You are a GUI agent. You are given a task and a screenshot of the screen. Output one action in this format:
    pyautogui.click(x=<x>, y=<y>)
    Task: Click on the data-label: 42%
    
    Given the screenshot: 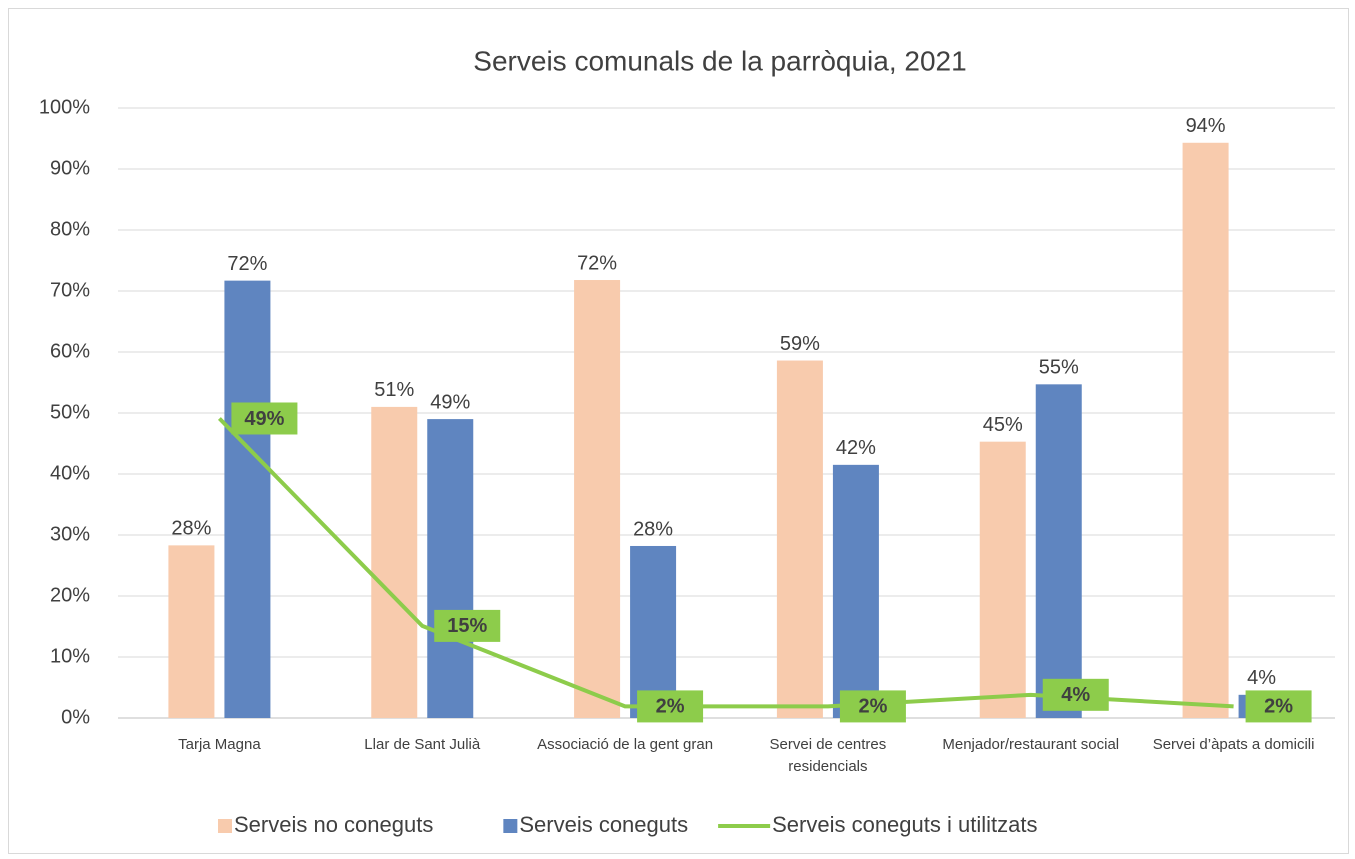 What is the action you would take?
    pyautogui.click(x=856, y=448)
    